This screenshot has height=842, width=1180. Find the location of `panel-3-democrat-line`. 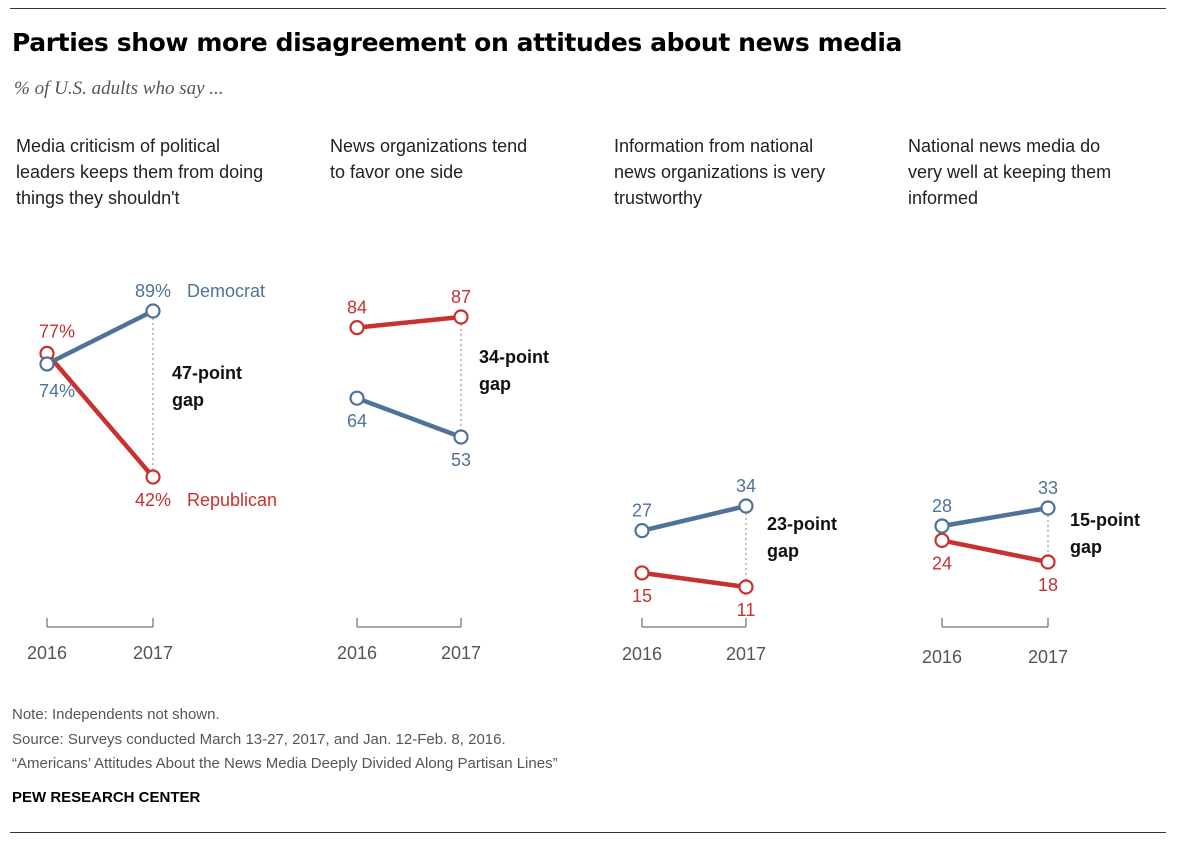

panel-3-democrat-line is located at coordinates (694, 518).